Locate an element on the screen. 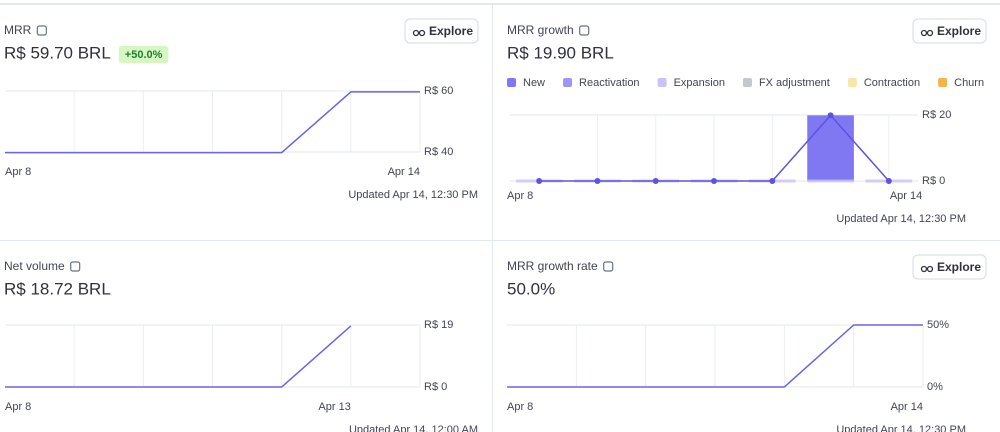  y-tick-label: 0% is located at coordinates (935, 387).